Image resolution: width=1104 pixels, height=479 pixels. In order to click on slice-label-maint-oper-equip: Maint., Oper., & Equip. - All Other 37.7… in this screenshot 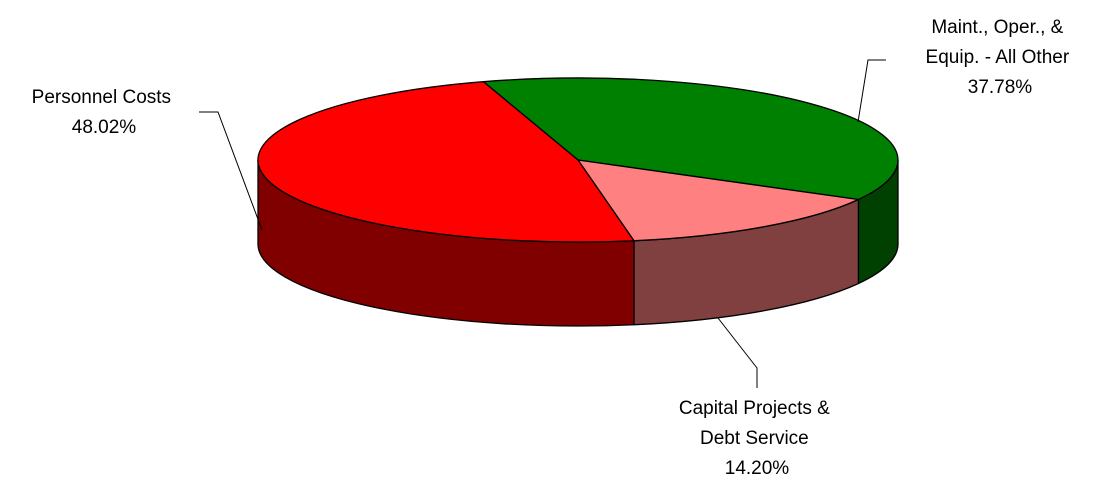, I will do `click(1000, 57)`.